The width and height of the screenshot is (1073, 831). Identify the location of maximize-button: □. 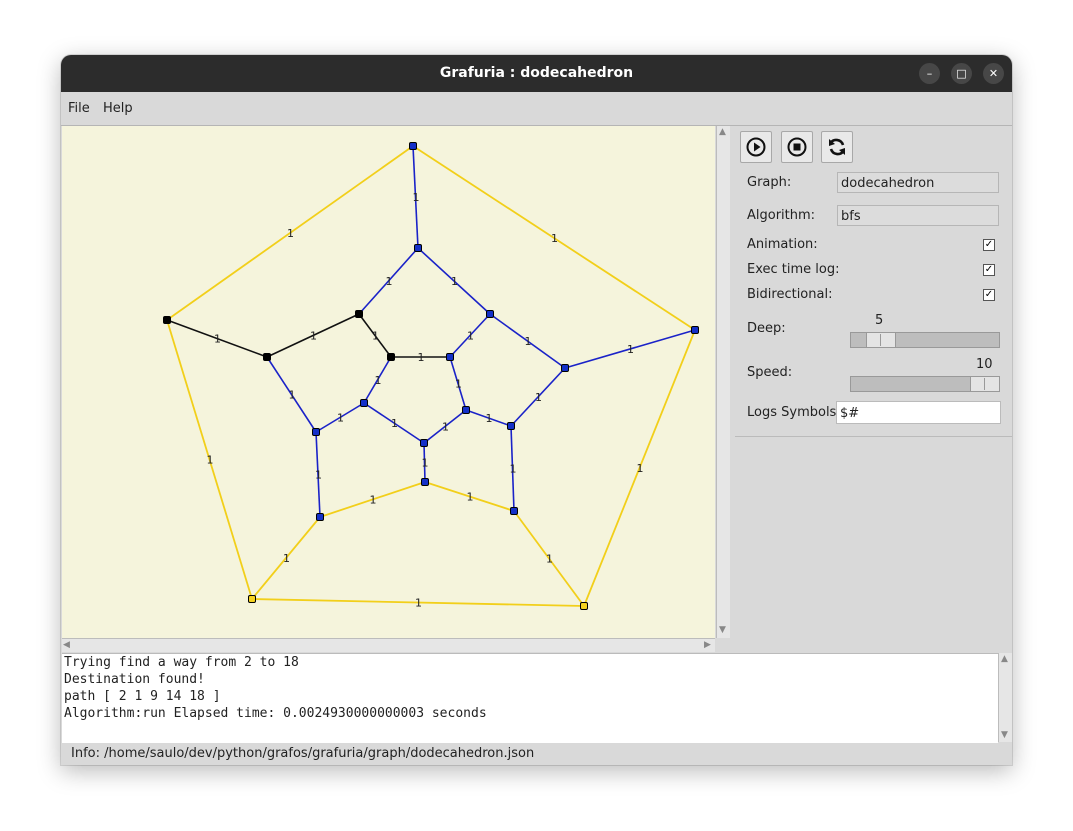
(961, 73).